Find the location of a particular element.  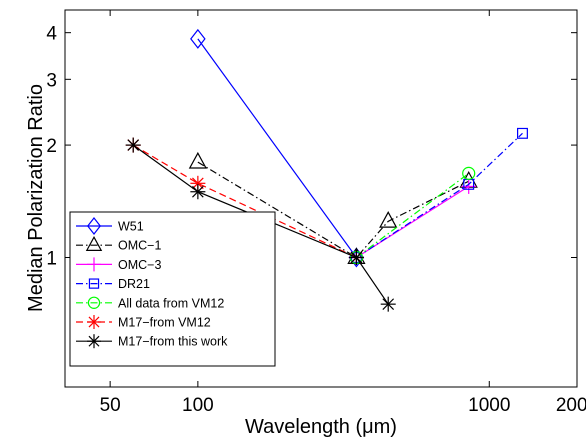

y-axis-title: Median Polarization Ratio is located at coordinates (36, 198).